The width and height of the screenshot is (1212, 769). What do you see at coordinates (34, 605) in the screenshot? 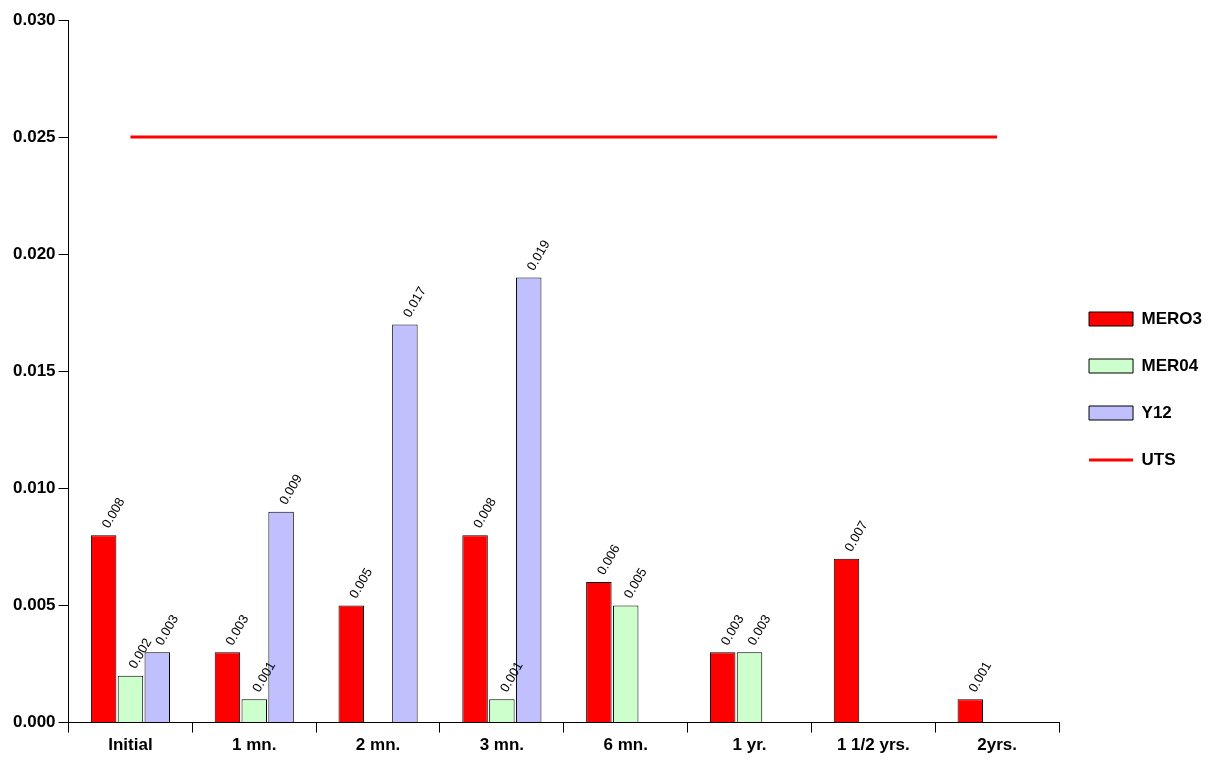
I see `y-tick-label: 0.005` at bounding box center [34, 605].